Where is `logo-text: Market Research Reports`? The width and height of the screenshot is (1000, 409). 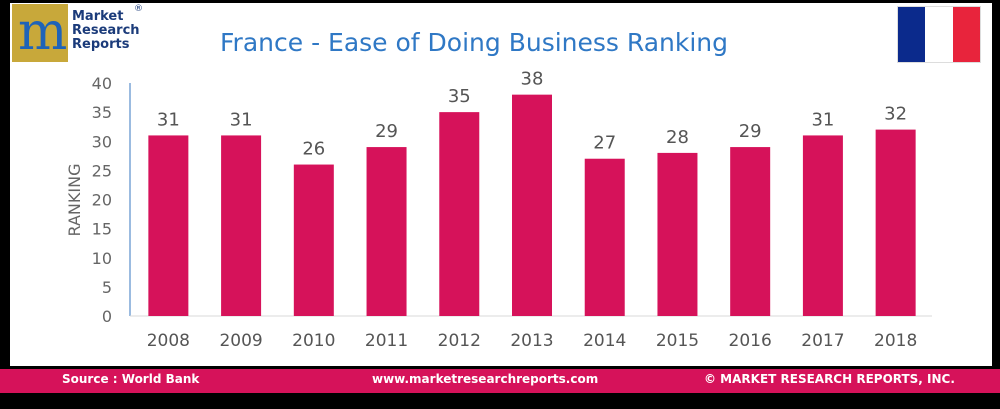
logo-text: Market Research Reports is located at coordinates (106, 31).